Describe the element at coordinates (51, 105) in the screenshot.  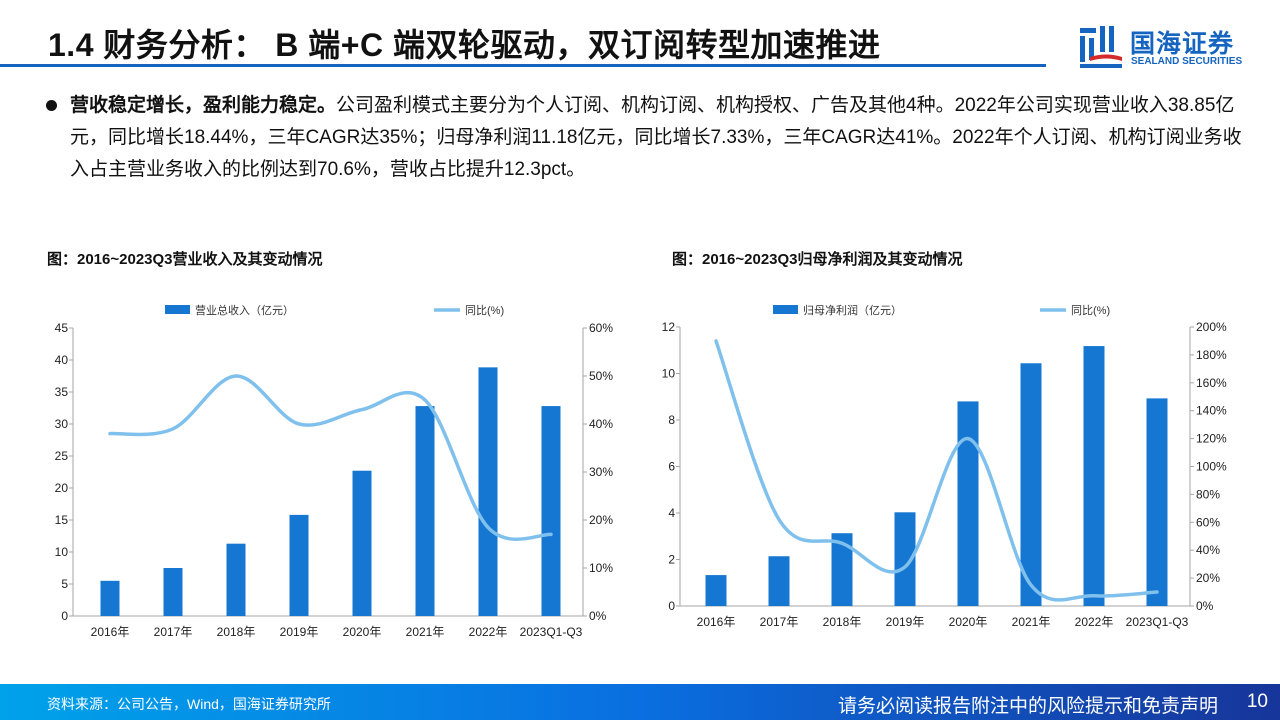
I see `bullet-icon` at that location.